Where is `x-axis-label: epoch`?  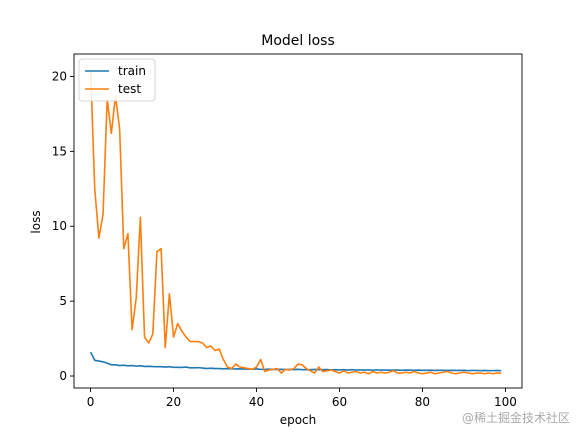 x-axis-label: epoch is located at coordinates (298, 420).